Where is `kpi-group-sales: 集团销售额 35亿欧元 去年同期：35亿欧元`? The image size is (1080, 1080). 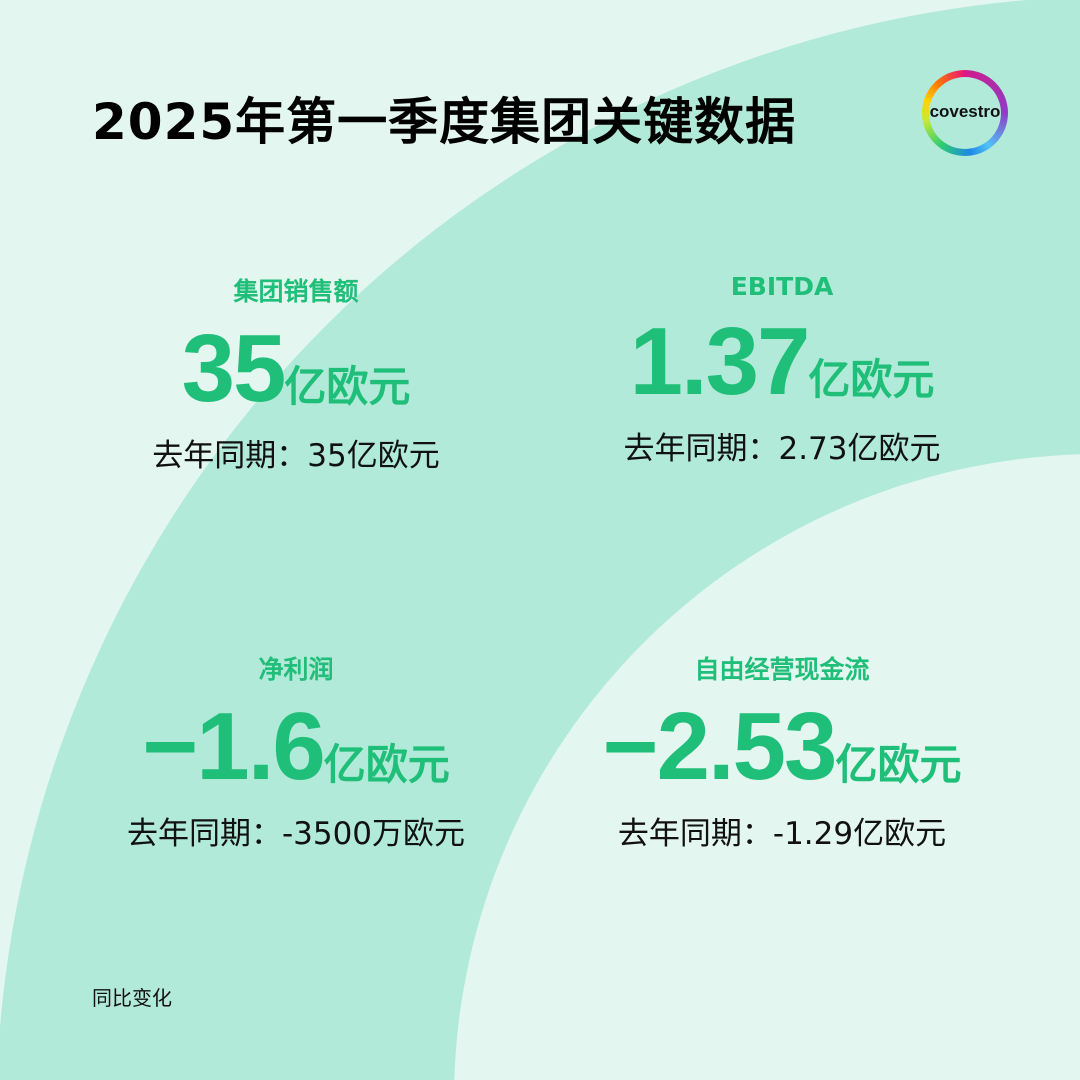
kpi-group-sales: 集团销售额 35亿欧元 去年同期：35亿欧元 is located at coordinates (296, 373).